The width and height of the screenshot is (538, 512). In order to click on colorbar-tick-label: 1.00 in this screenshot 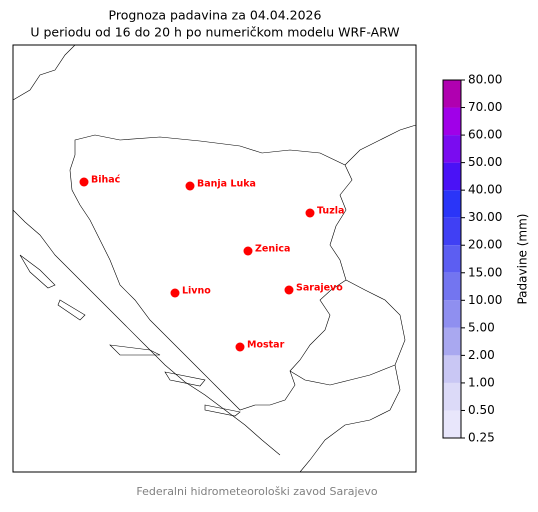, I will do `click(481, 382)`.